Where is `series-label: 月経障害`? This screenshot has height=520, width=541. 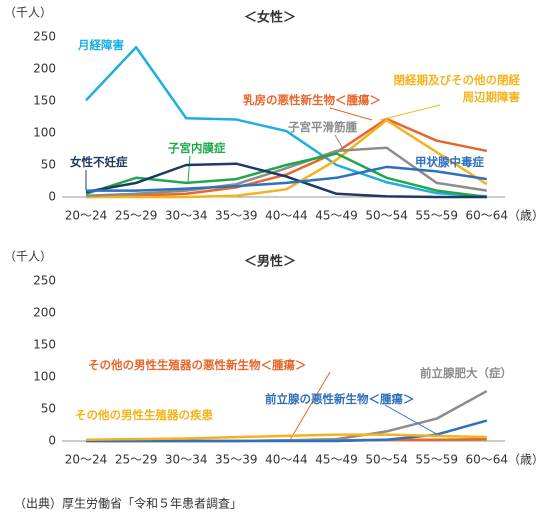 series-label: 月経障害 is located at coordinates (100, 45).